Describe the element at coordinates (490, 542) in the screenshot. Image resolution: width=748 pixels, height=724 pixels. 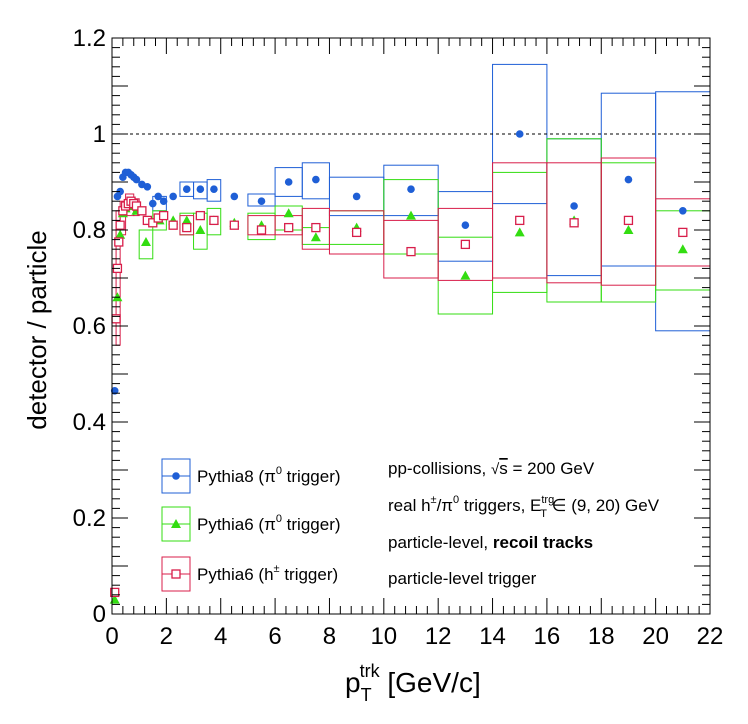
I see `annotation-line: particle-level, recoil tracks` at that location.